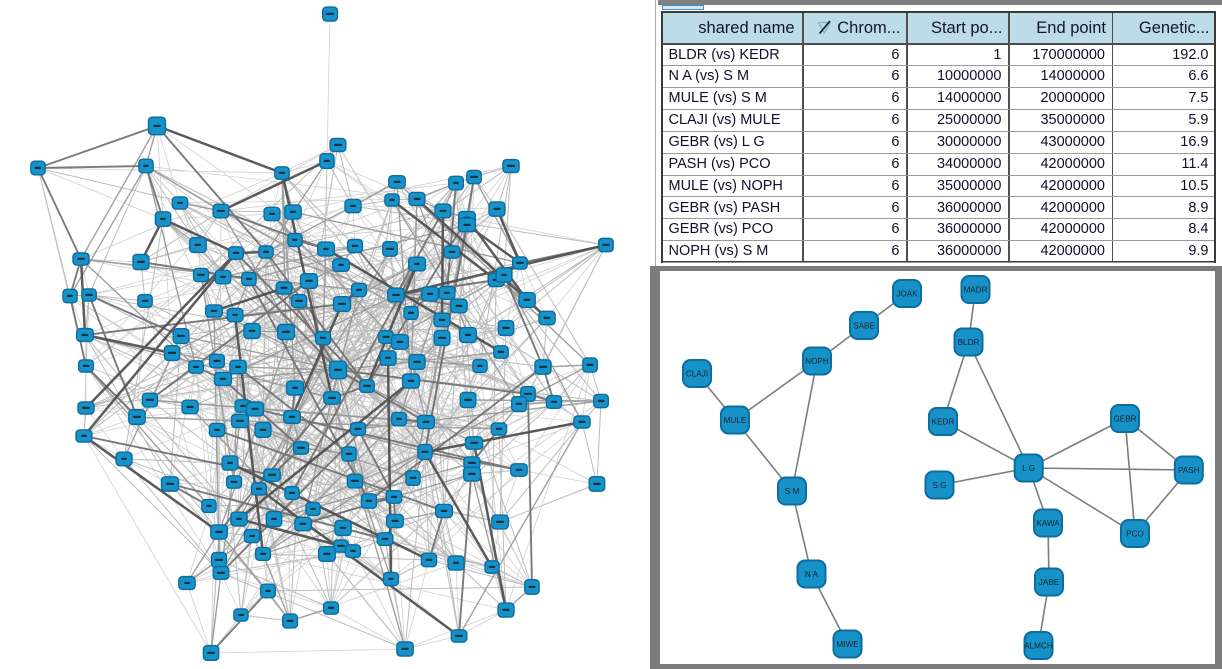 The width and height of the screenshot is (1222, 669). I want to click on svg-text: S G, so click(939, 485).